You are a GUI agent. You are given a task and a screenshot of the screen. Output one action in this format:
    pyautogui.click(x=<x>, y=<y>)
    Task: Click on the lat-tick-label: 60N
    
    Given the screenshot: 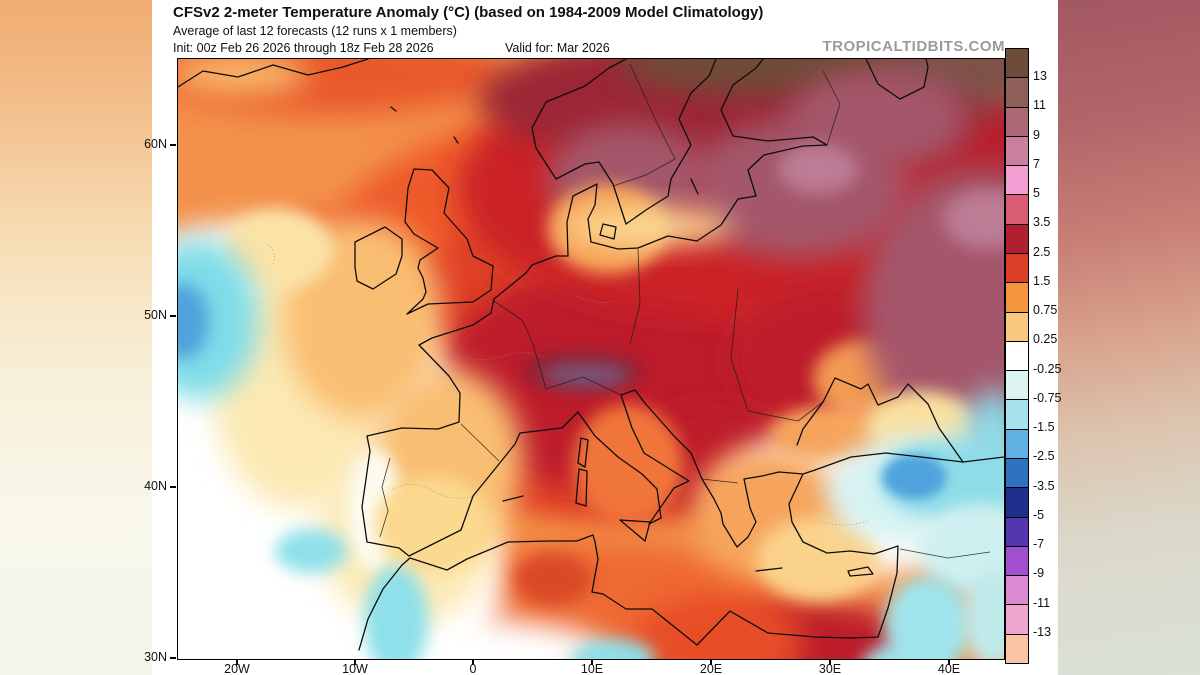 What is the action you would take?
    pyautogui.click(x=155, y=144)
    